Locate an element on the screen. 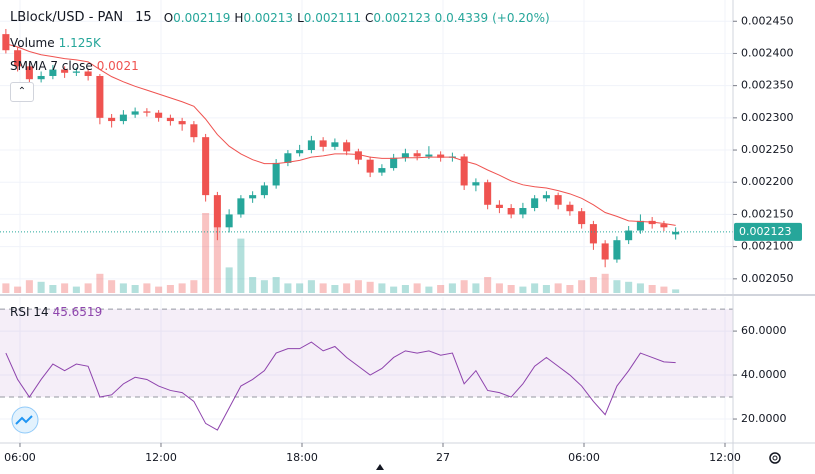 This screenshot has height=474, width=815. y-tick-label: 40.0000 is located at coordinates (764, 374).